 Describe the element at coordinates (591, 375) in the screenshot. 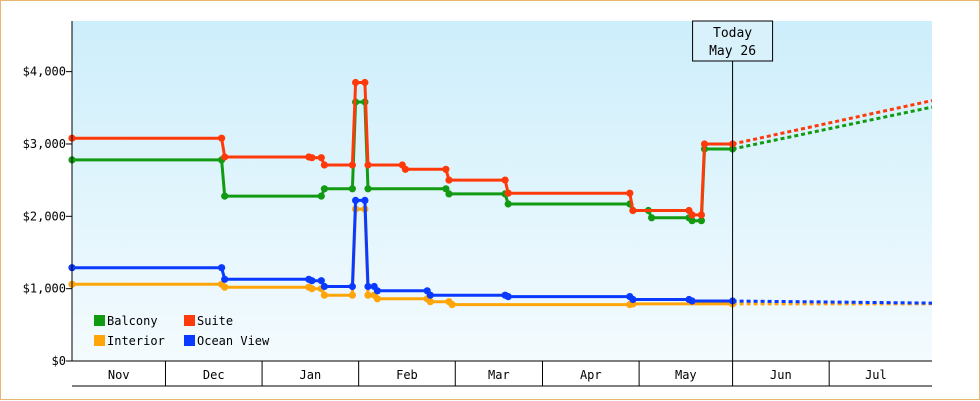

I see `x-tick-label: Apr` at that location.